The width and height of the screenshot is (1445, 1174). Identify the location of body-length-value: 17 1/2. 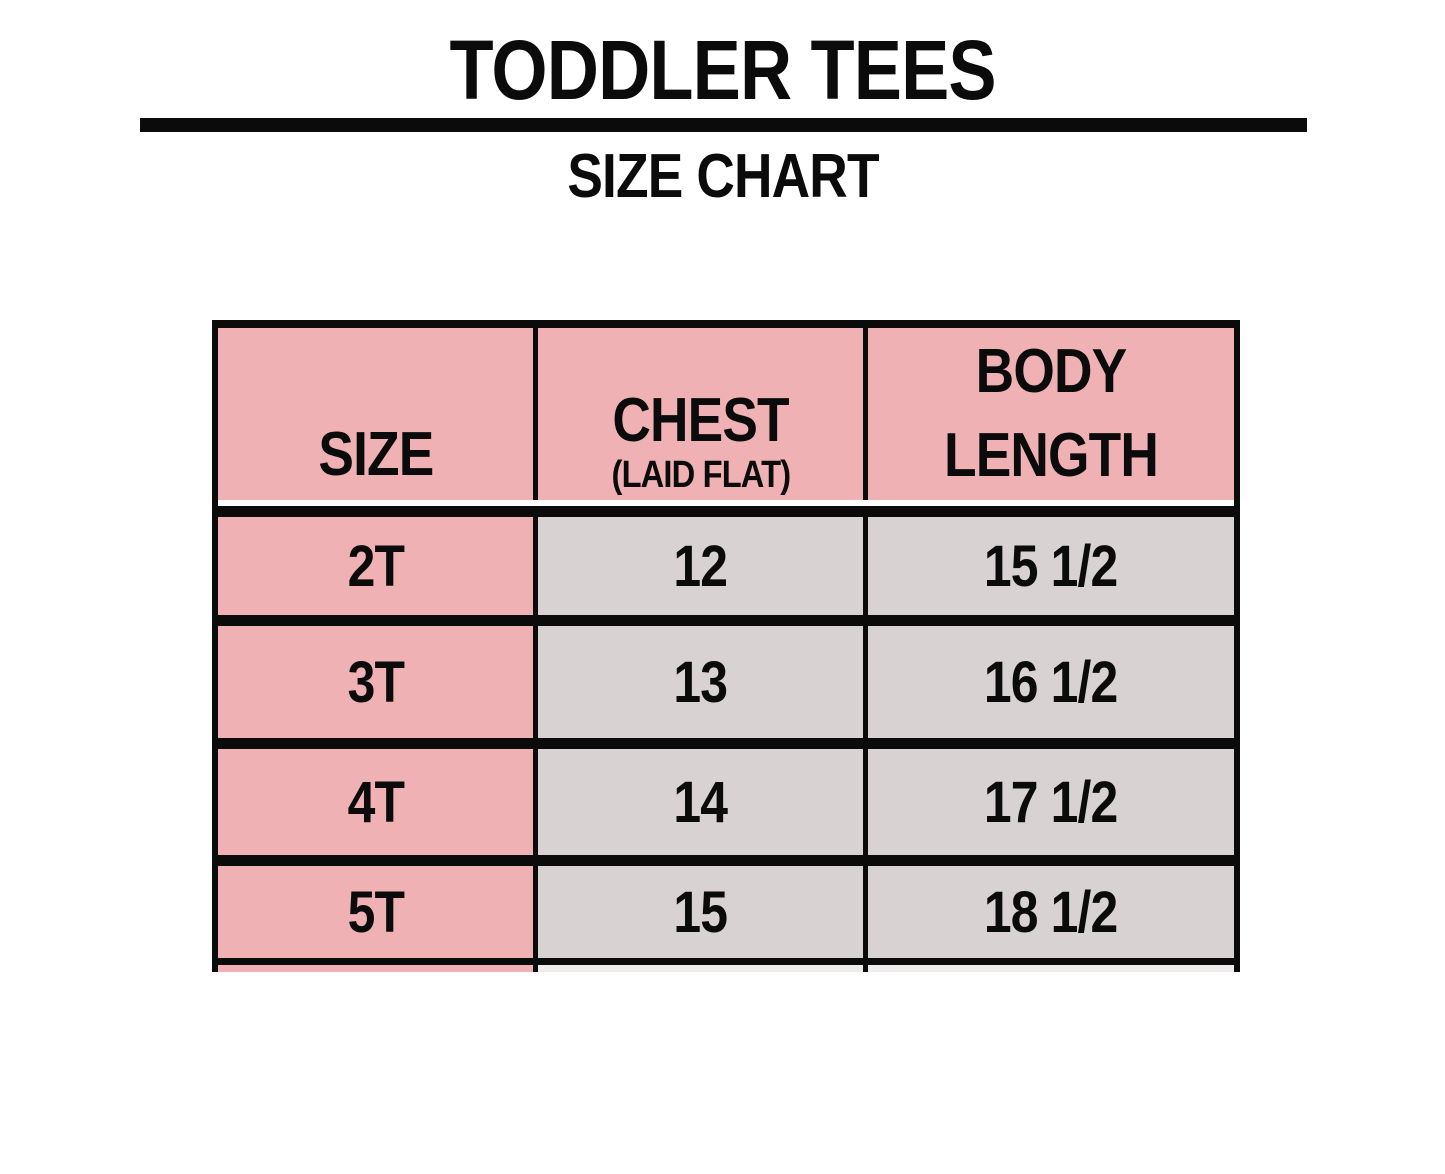
(1051, 802).